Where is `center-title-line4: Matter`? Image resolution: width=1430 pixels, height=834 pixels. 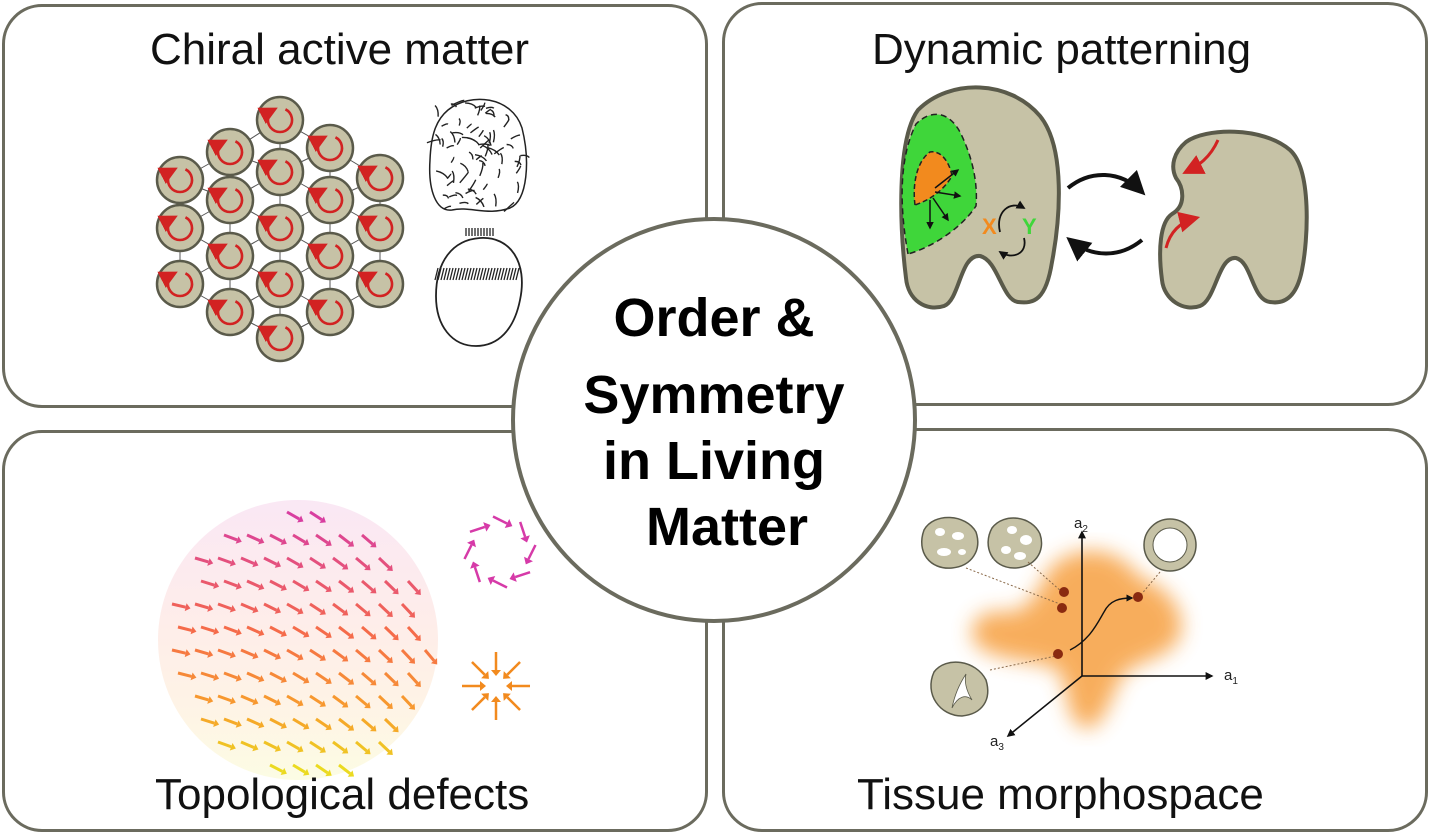 center-title-line4: Matter is located at coordinates (727, 527).